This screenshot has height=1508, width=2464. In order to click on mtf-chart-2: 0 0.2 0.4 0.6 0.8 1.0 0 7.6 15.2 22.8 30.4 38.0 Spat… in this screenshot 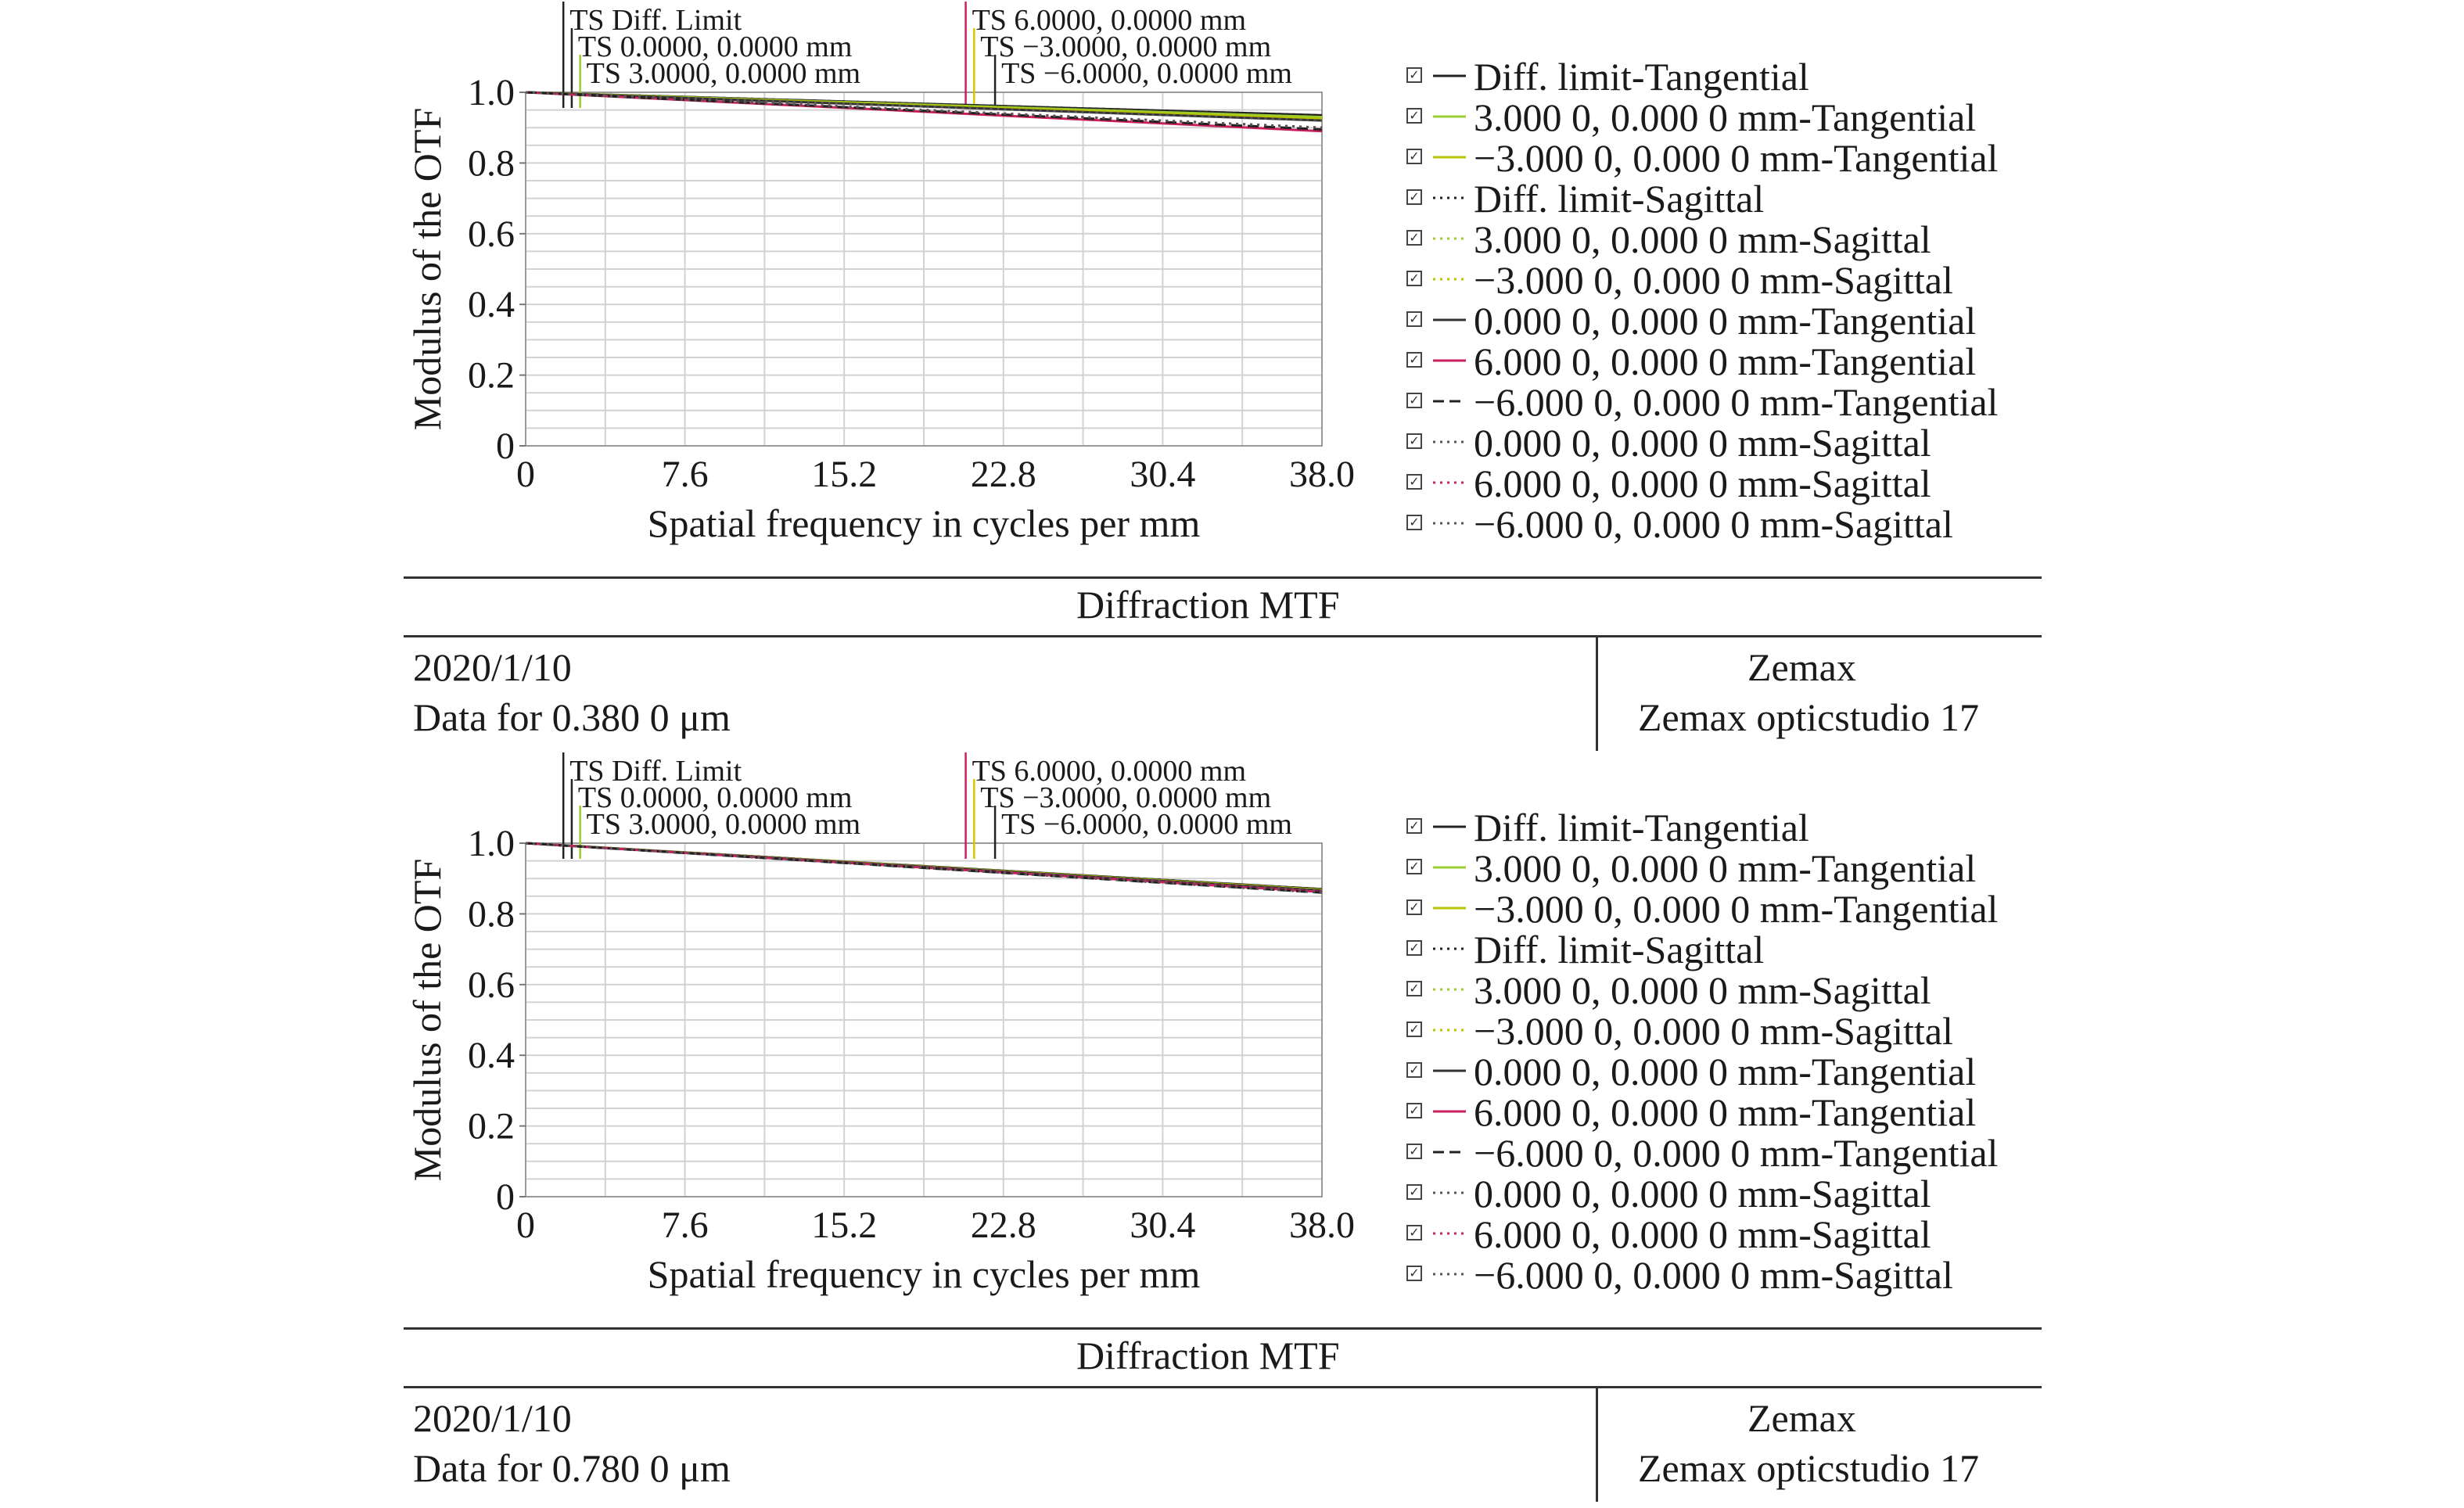, I will do `click(880, 1024)`.